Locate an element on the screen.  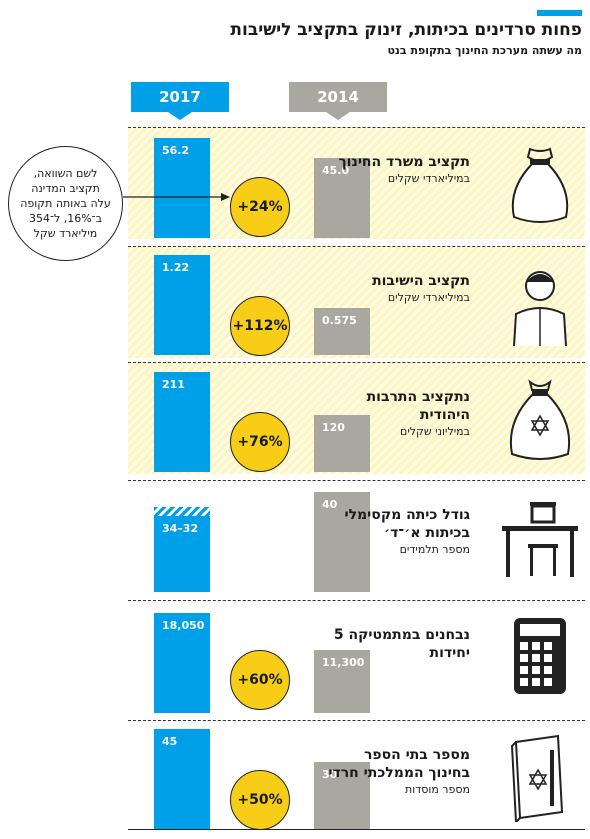
bar-2014-label: 120 is located at coordinates (333, 428).